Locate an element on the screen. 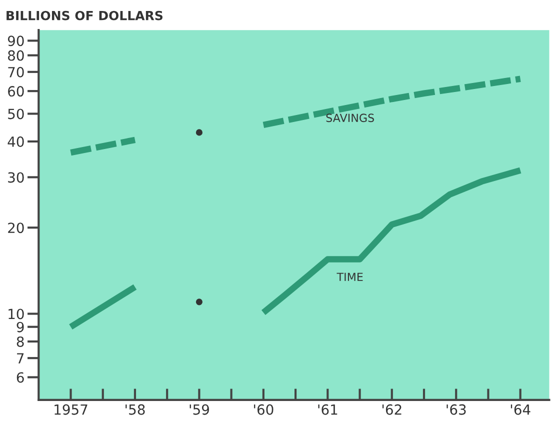 This screenshot has width=552, height=430. y-tick-label: 50 is located at coordinates (16, 114).